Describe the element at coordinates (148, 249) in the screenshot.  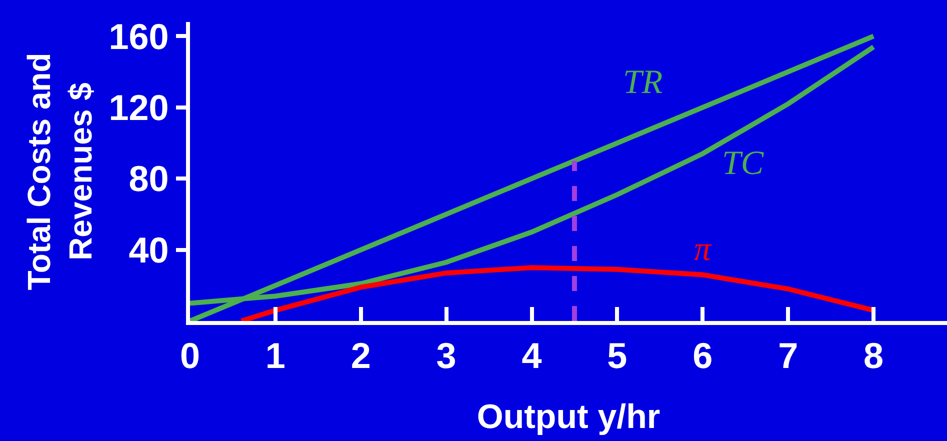
I see `y-tick-label: 40` at that location.